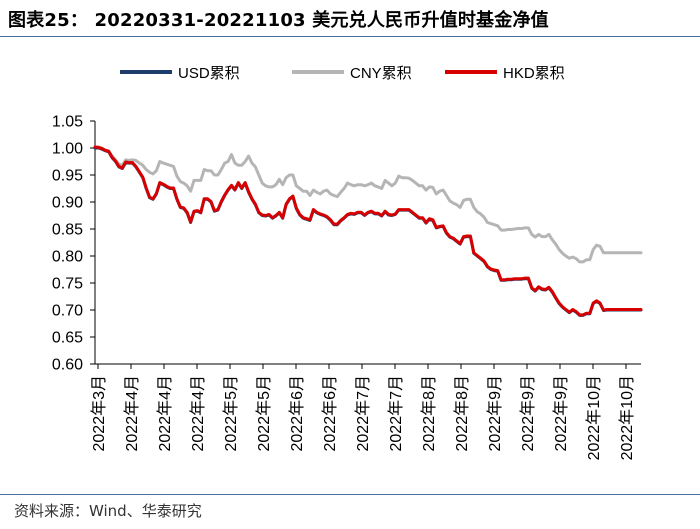 Image resolution: width=700 pixels, height=529 pixels. What do you see at coordinates (67, 176) in the screenshot?
I see `y-tick-label: 0.95` at bounding box center [67, 176].